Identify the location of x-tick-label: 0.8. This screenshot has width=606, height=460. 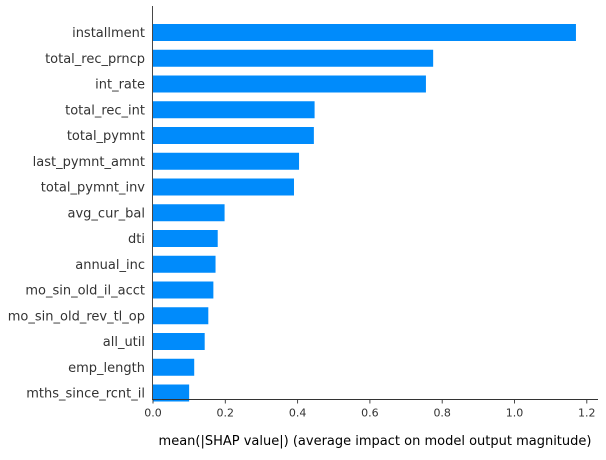
(442, 413).